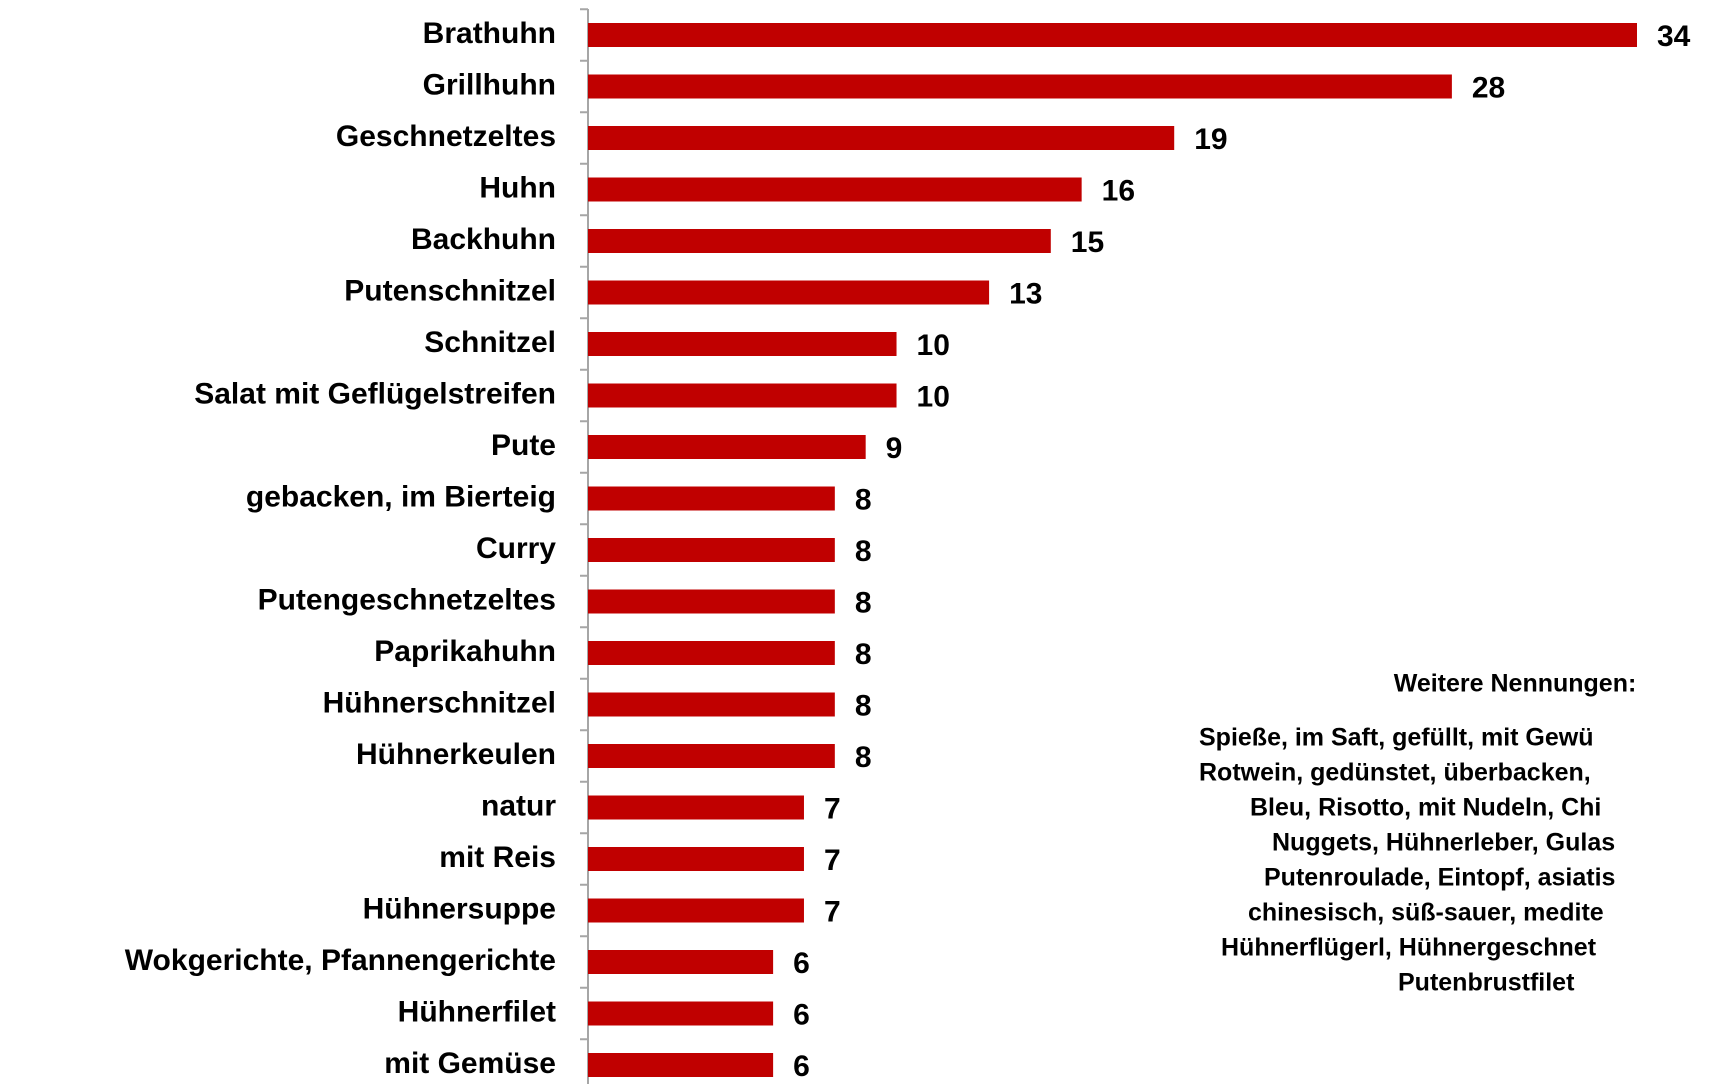  I want to click on annotation-line: Rotwein, gedünstet, überbacken,, so click(1395, 773).